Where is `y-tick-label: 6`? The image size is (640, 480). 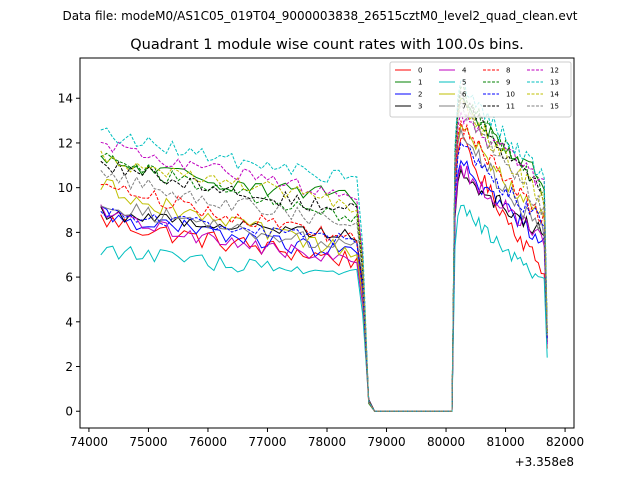 y-tick-label: 6 is located at coordinates (69, 278).